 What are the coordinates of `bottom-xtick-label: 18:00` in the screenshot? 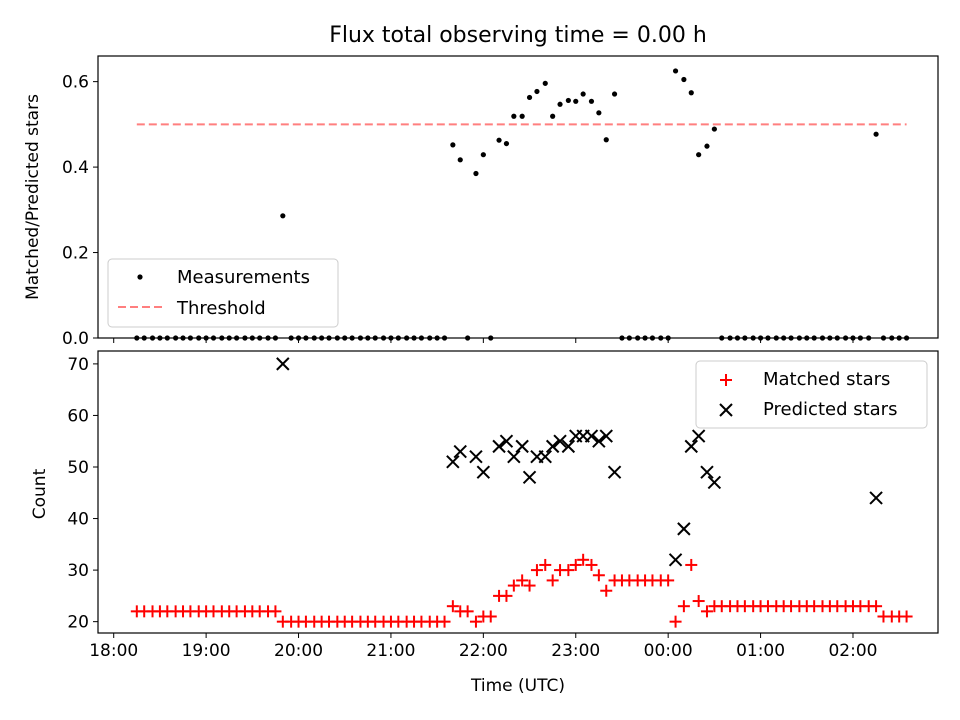 It's located at (113, 651).